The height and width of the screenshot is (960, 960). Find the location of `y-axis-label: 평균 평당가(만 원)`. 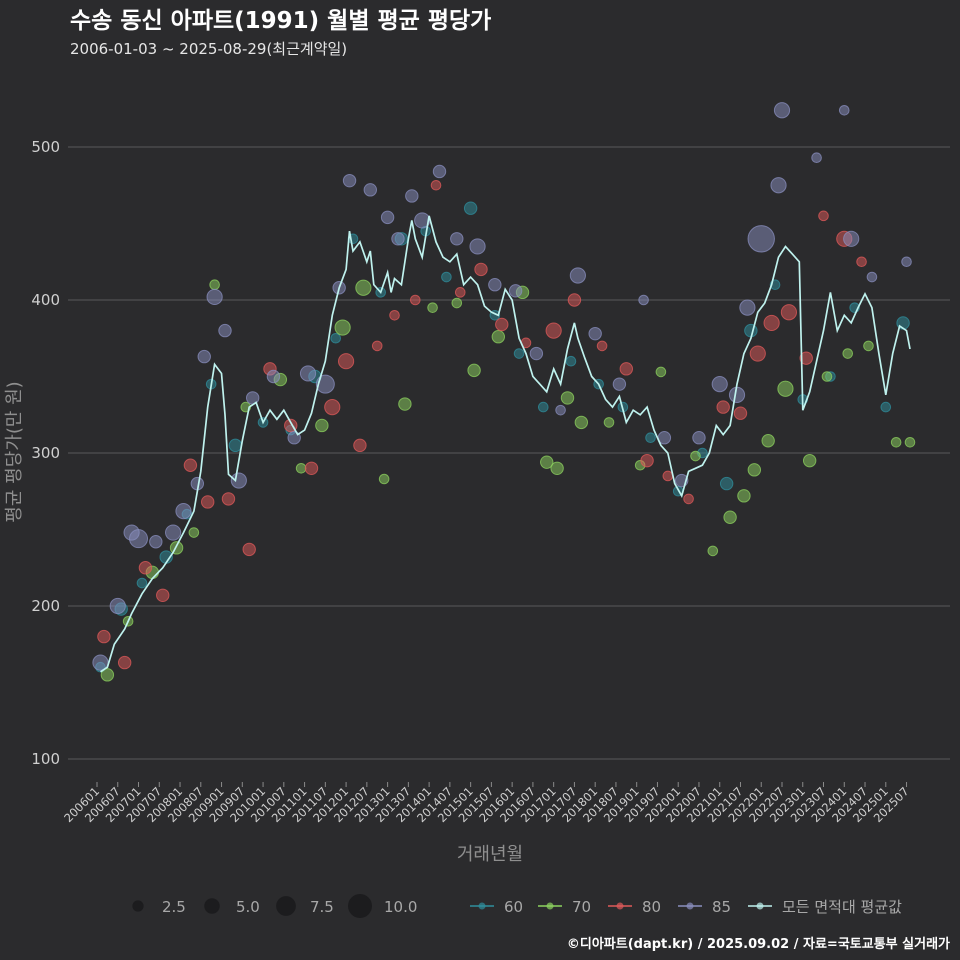

y-axis-label: 평균 평당가(만 원) is located at coordinates (14, 451).